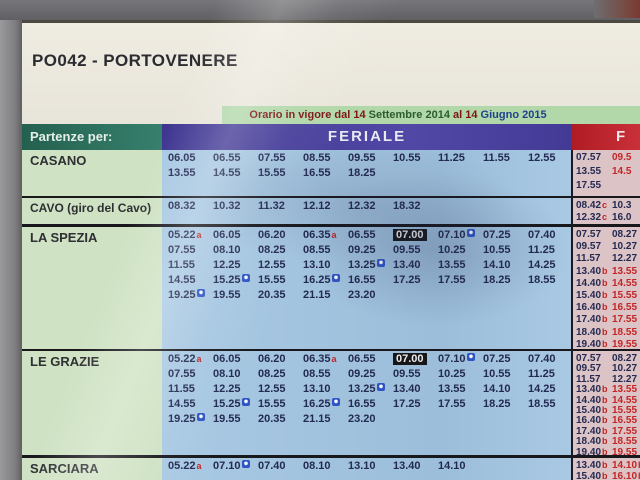  I want to click on time-value: 06.05, so click(227, 359).